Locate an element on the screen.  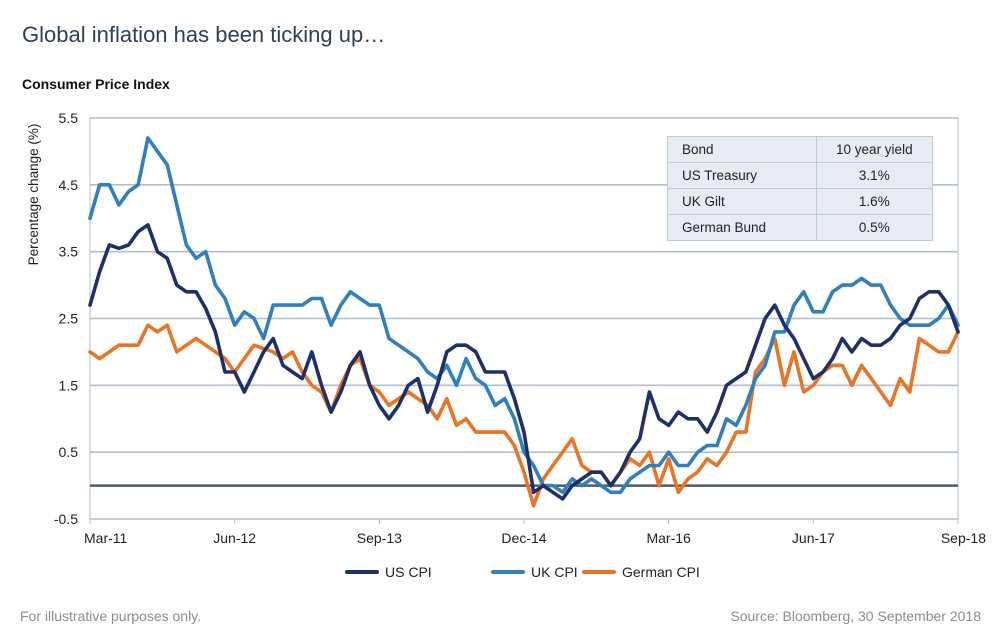
y-tick-label: 5.5 is located at coordinates (69, 118).